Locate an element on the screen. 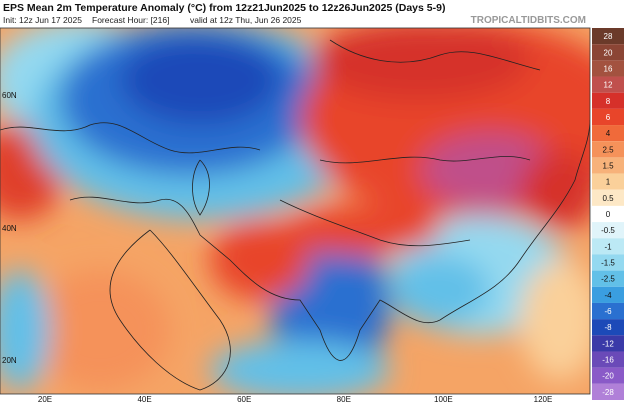 Image resolution: width=624 pixels, height=405 pixels. colorbar-label: -6 is located at coordinates (608, 311).